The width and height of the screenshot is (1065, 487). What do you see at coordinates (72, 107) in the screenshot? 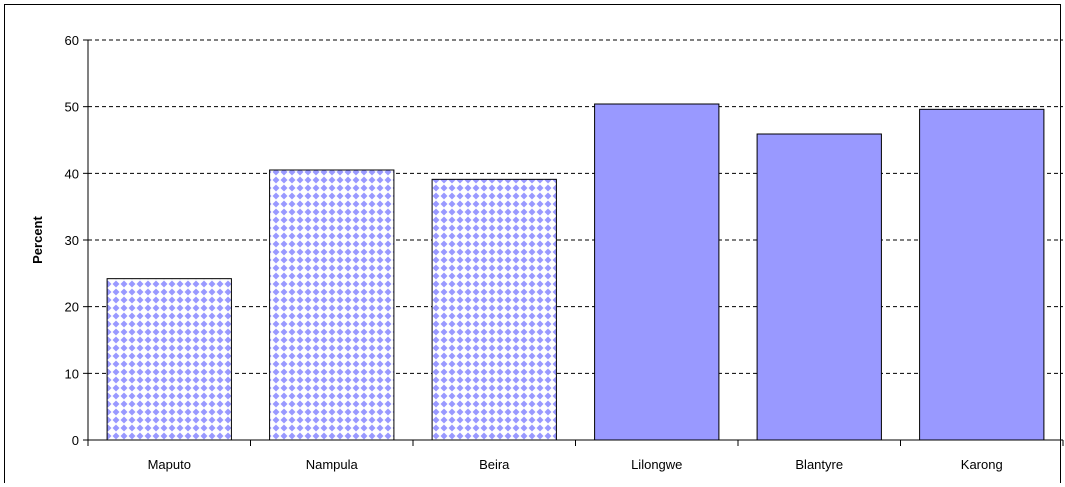
I see `y-tick-label: 50` at bounding box center [72, 107].